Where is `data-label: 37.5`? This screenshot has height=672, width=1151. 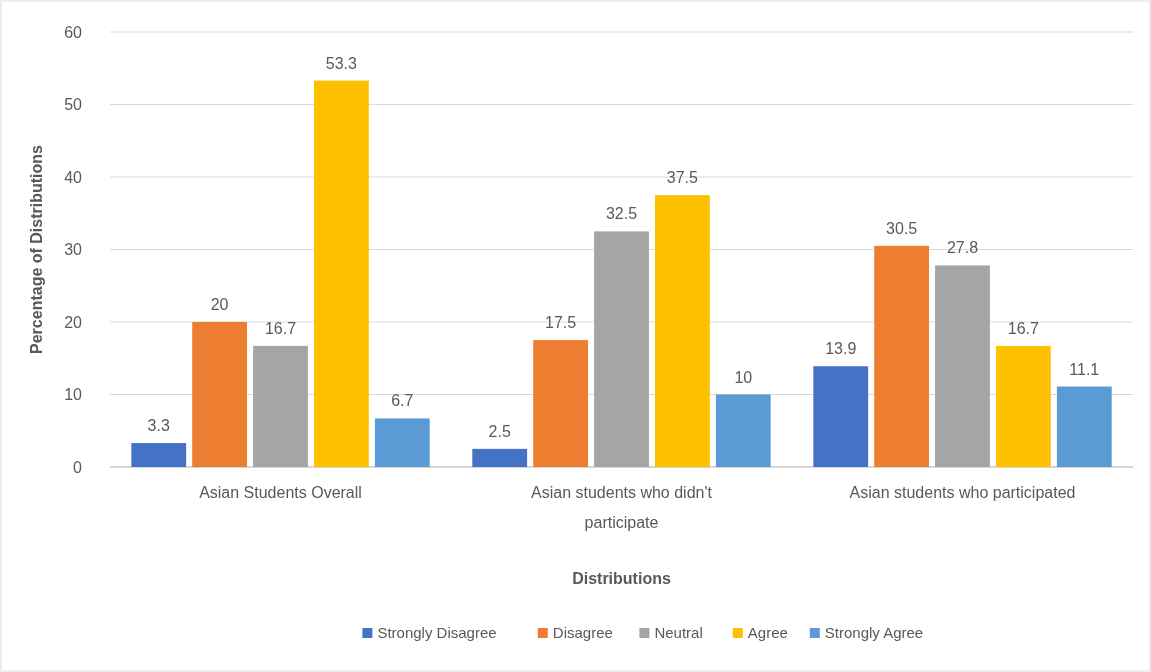
data-label: 37.5 is located at coordinates (682, 178).